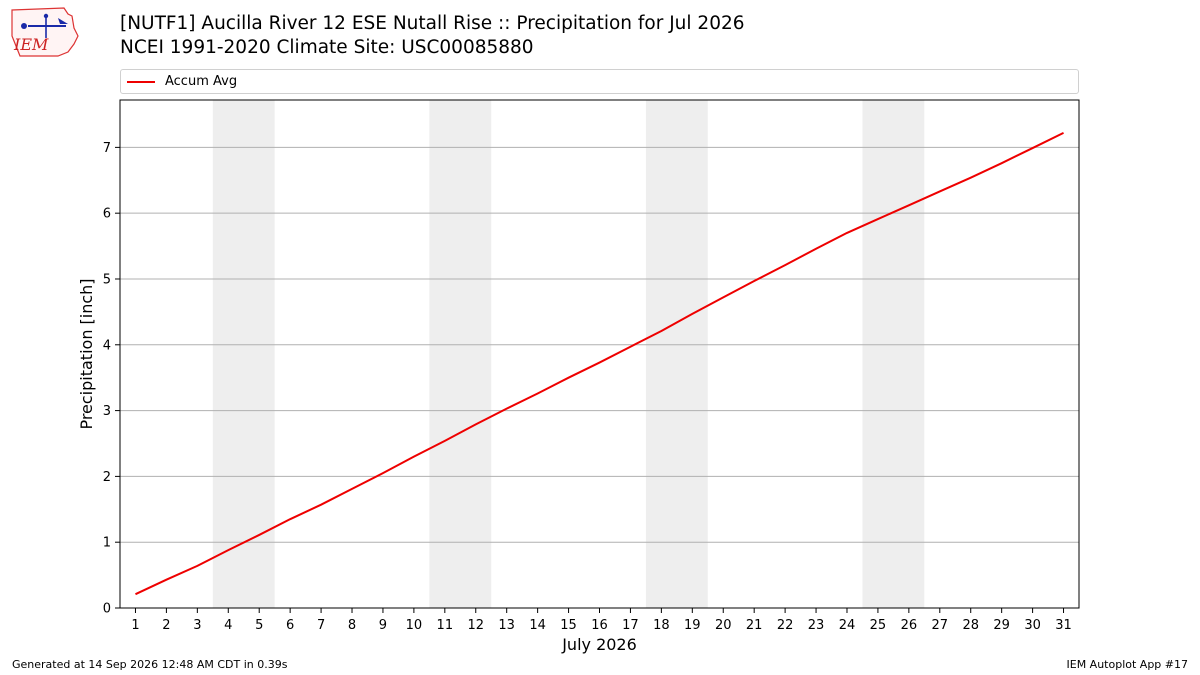  What do you see at coordinates (31, 44) in the screenshot?
I see `logo-text: IEM` at bounding box center [31, 44].